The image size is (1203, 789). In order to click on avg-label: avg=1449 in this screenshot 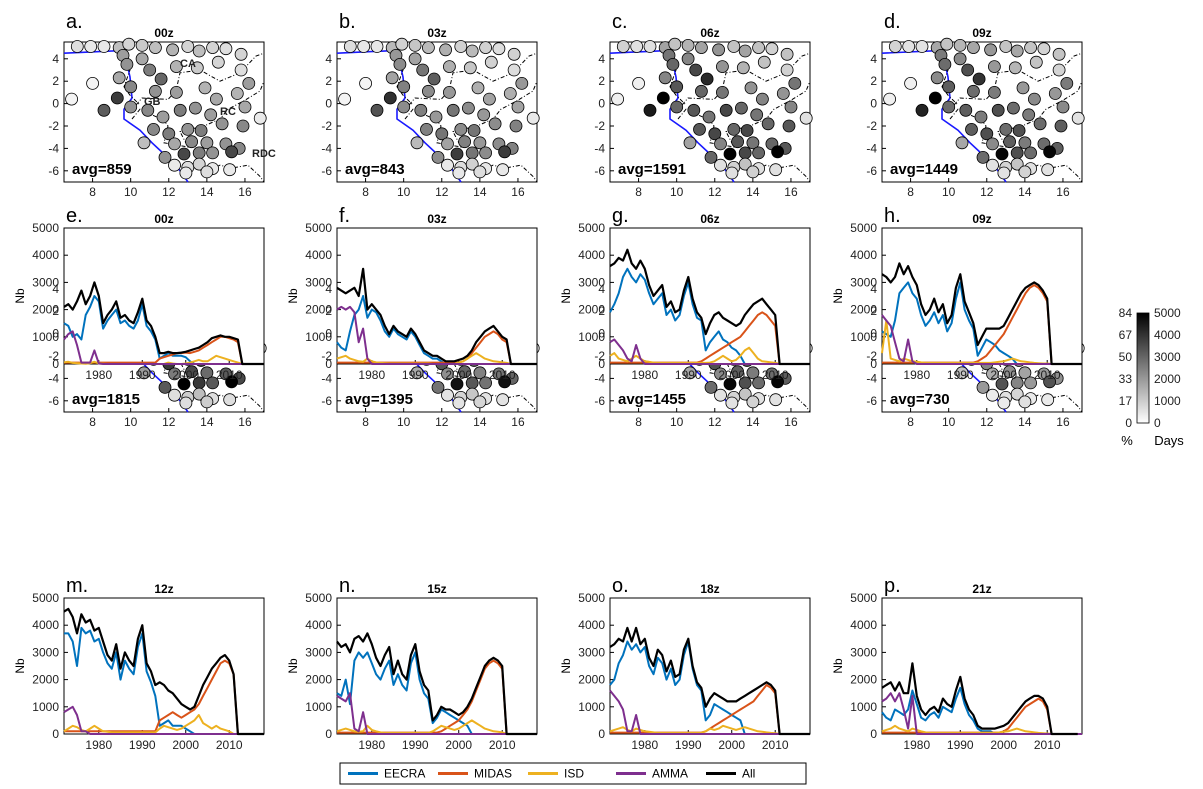, I will do `click(924, 169)`.